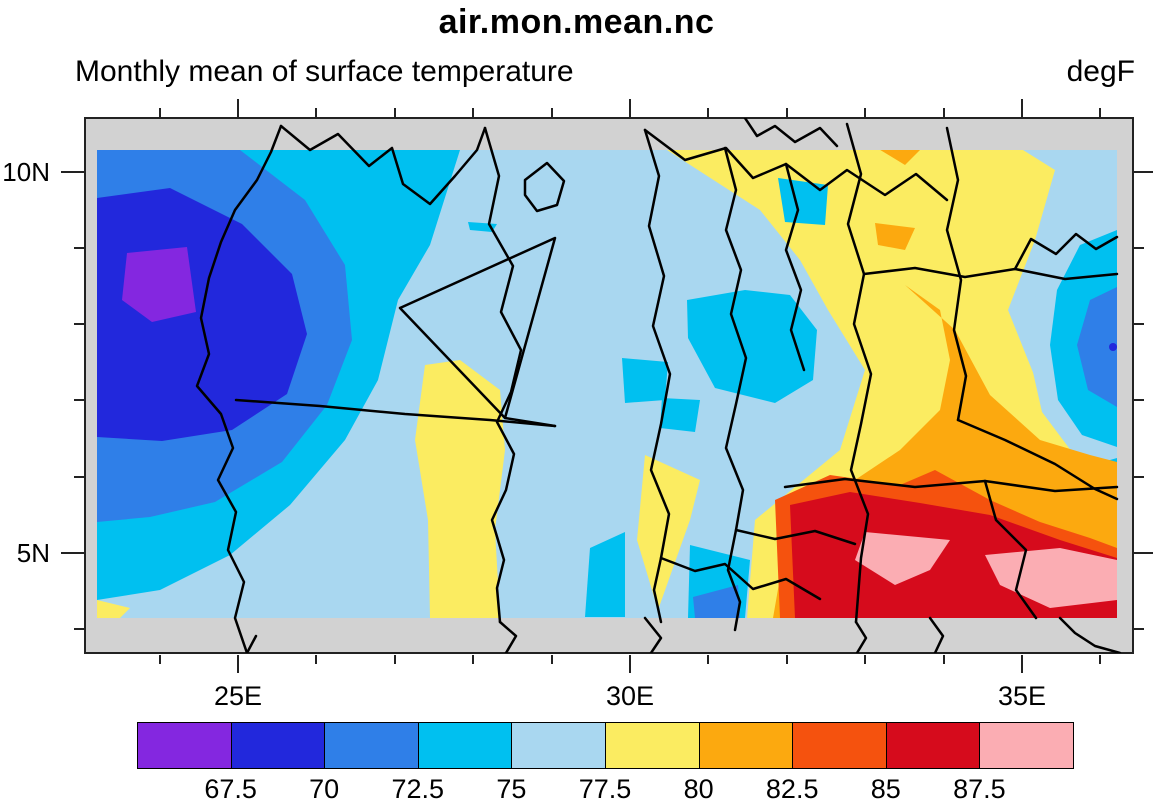  What do you see at coordinates (1100, 71) in the screenshot?
I see `units-label: degF` at bounding box center [1100, 71].